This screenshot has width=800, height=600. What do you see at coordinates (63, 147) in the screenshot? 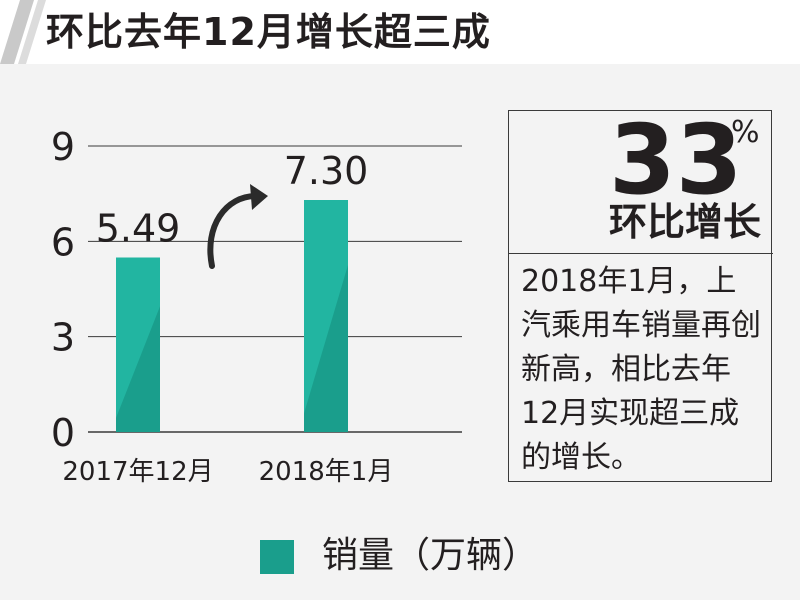
I see `y-tick-label: 9` at bounding box center [63, 147].